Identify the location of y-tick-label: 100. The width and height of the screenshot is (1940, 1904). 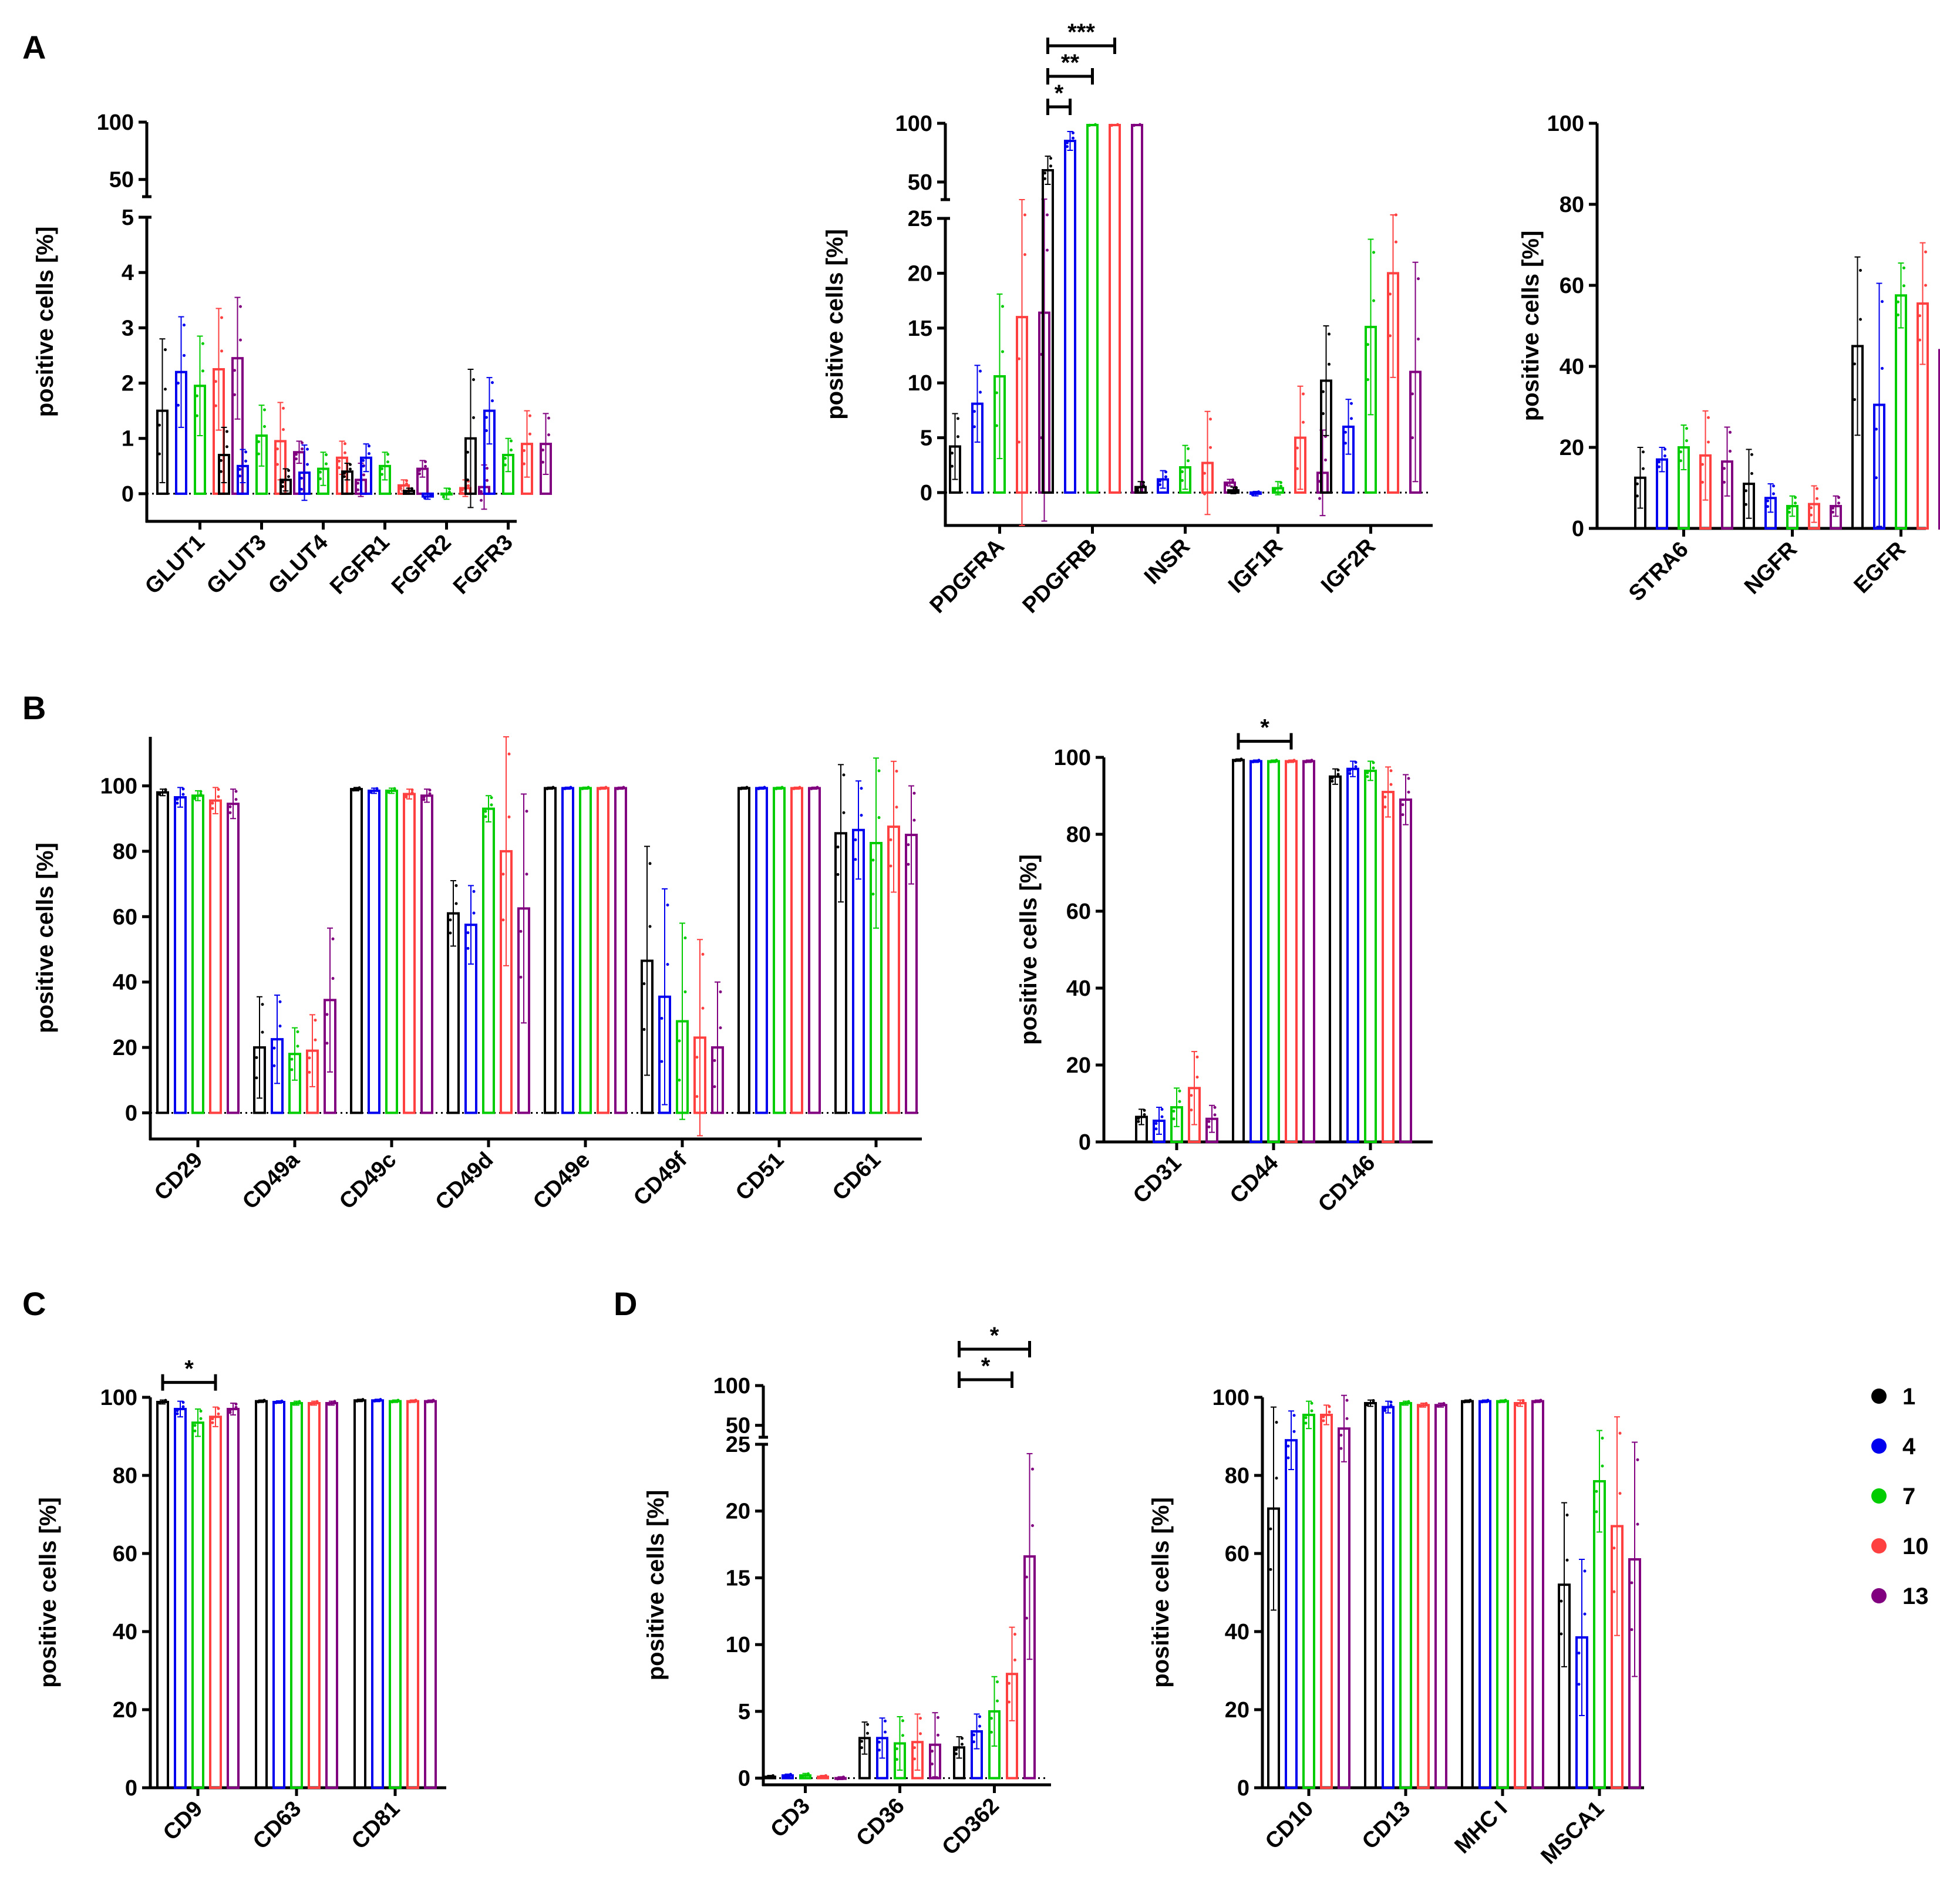
(1565, 124).